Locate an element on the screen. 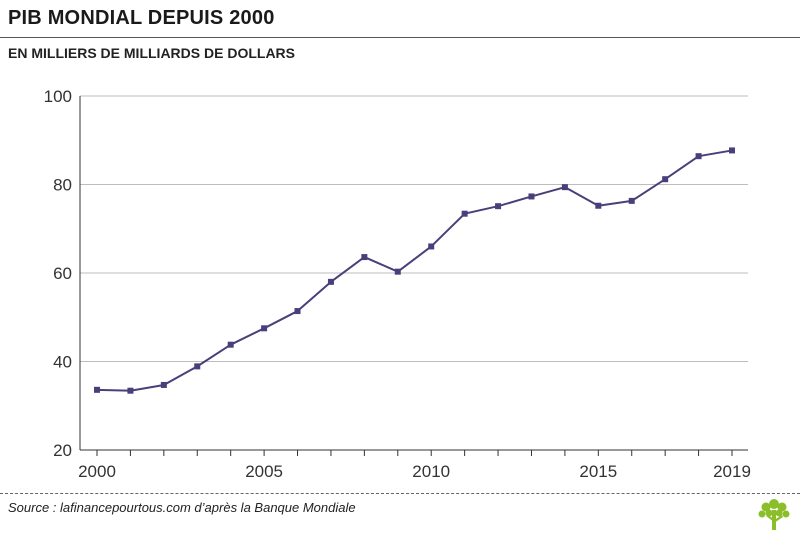 This screenshot has height=537, width=800. y-tick-label: 80 is located at coordinates (62, 185).